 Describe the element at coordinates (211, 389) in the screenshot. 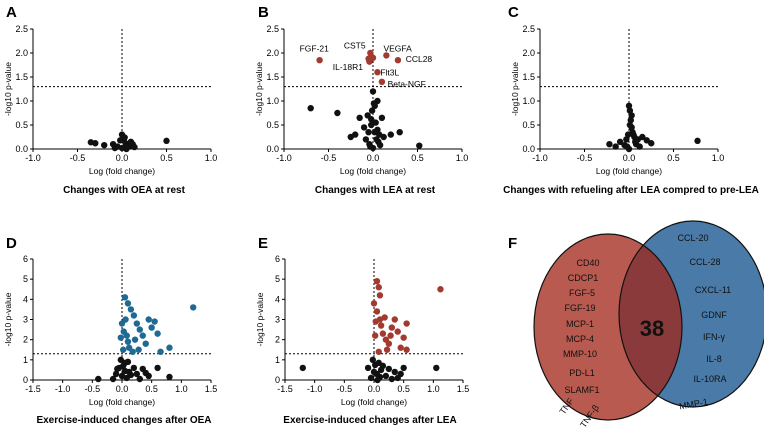

I see `x-tick-label: 1.5` at that location.